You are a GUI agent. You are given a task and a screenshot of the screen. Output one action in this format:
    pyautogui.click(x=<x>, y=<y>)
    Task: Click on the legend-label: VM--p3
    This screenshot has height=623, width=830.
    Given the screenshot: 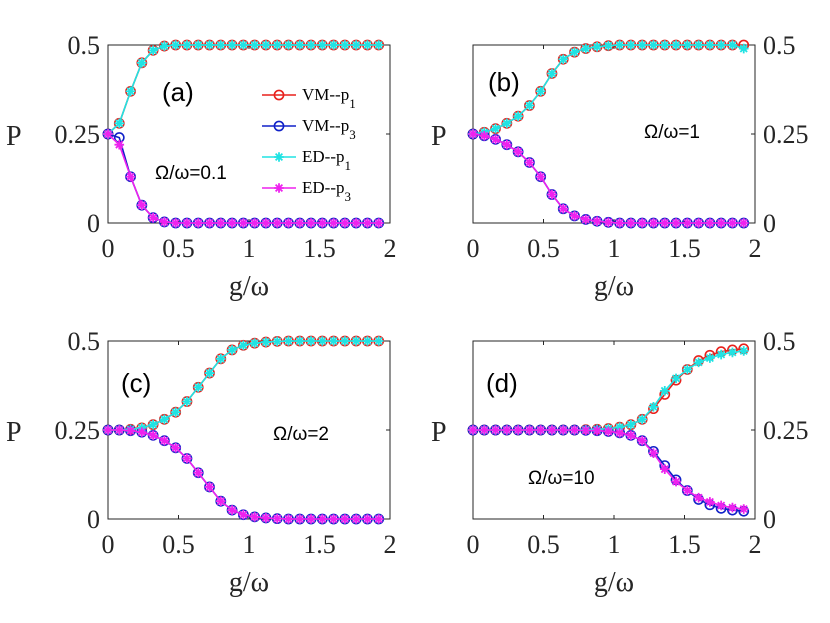 What is the action you would take?
    pyautogui.click(x=329, y=129)
    